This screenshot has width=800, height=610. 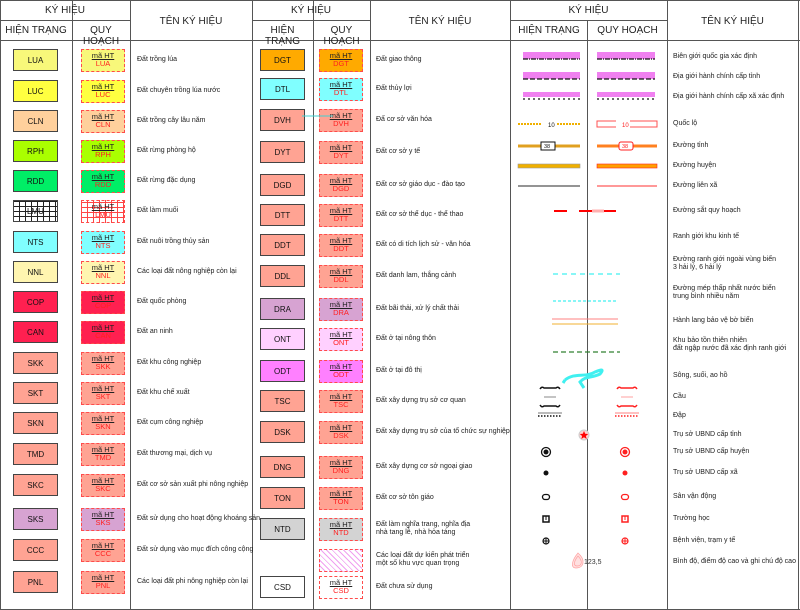 What do you see at coordinates (341, 587) in the screenshot?
I see `planned-symbol-csd: mã HT CSD` at bounding box center [341, 587].